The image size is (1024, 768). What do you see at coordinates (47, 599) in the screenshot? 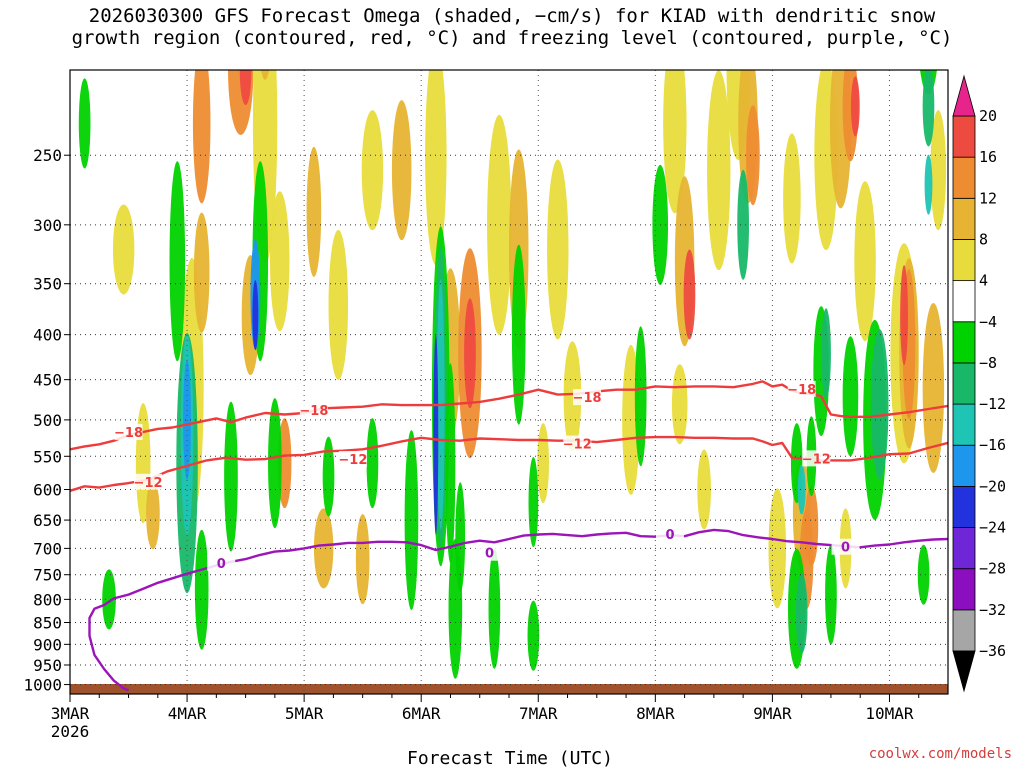
I see `y-tick-label: 800` at bounding box center [47, 599].